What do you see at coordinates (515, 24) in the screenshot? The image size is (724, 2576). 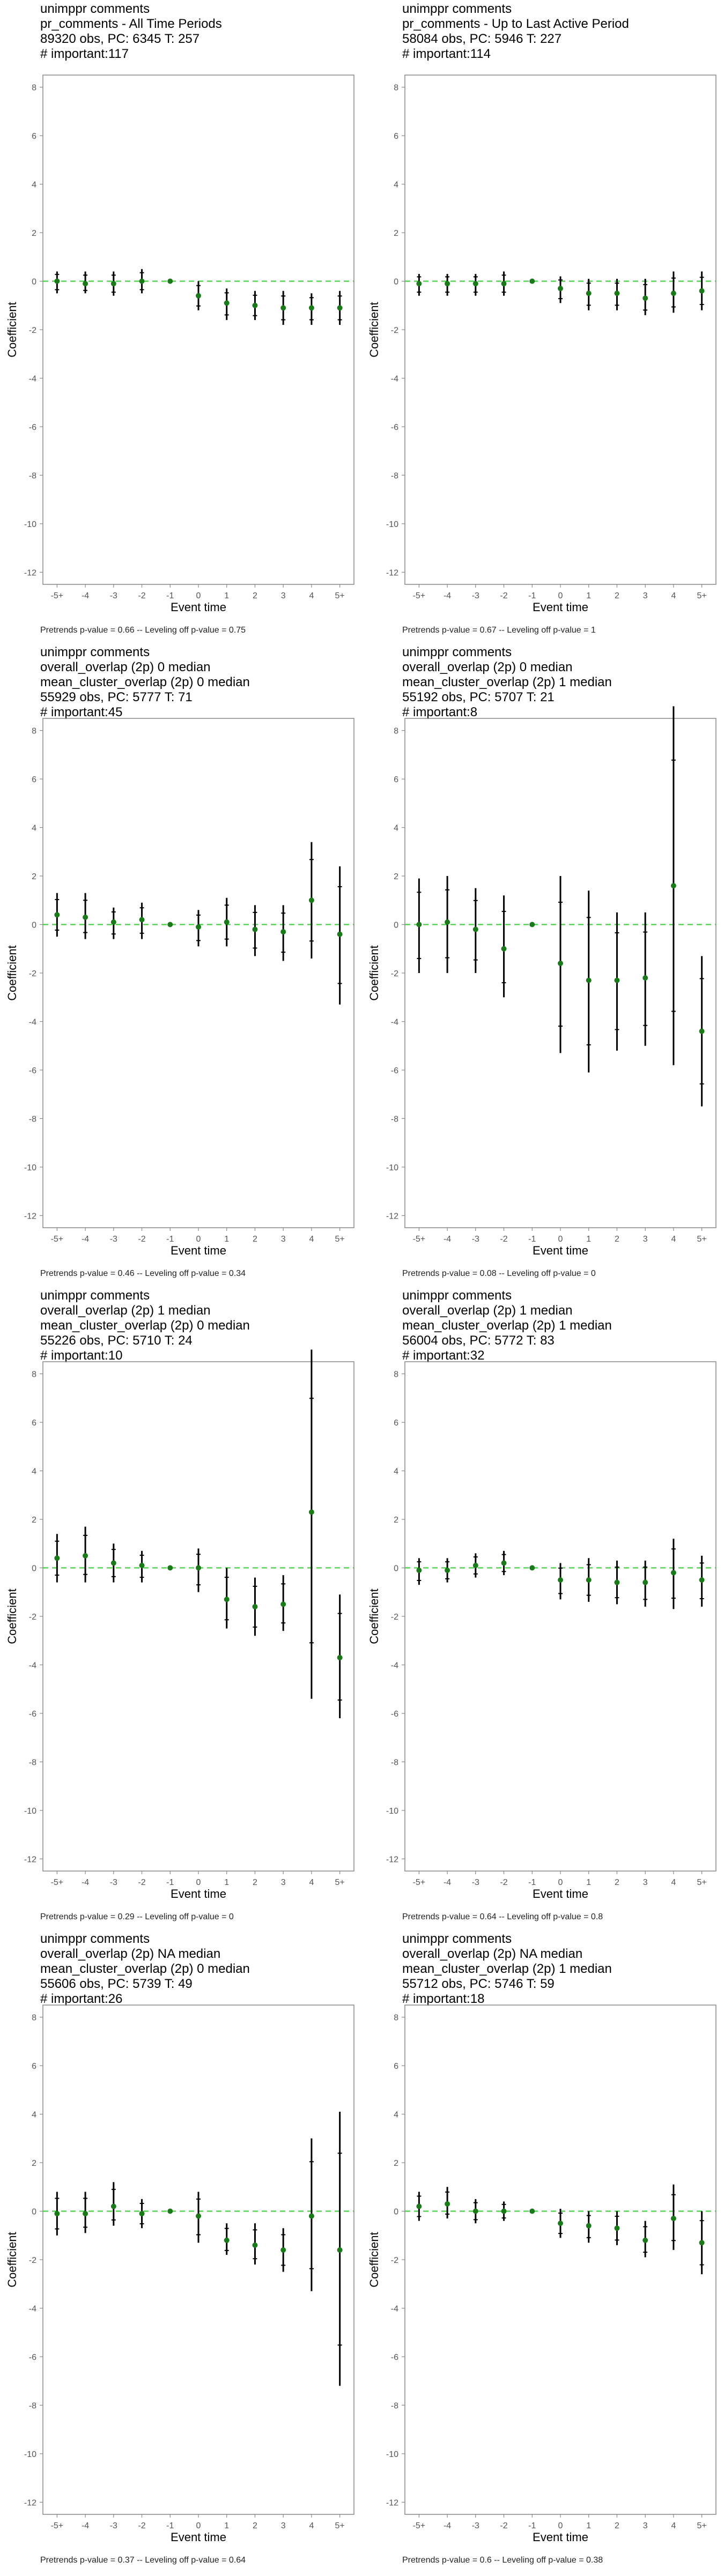 I see `chart-title-line: pr_comments - Up to Last Active Period` at bounding box center [515, 24].